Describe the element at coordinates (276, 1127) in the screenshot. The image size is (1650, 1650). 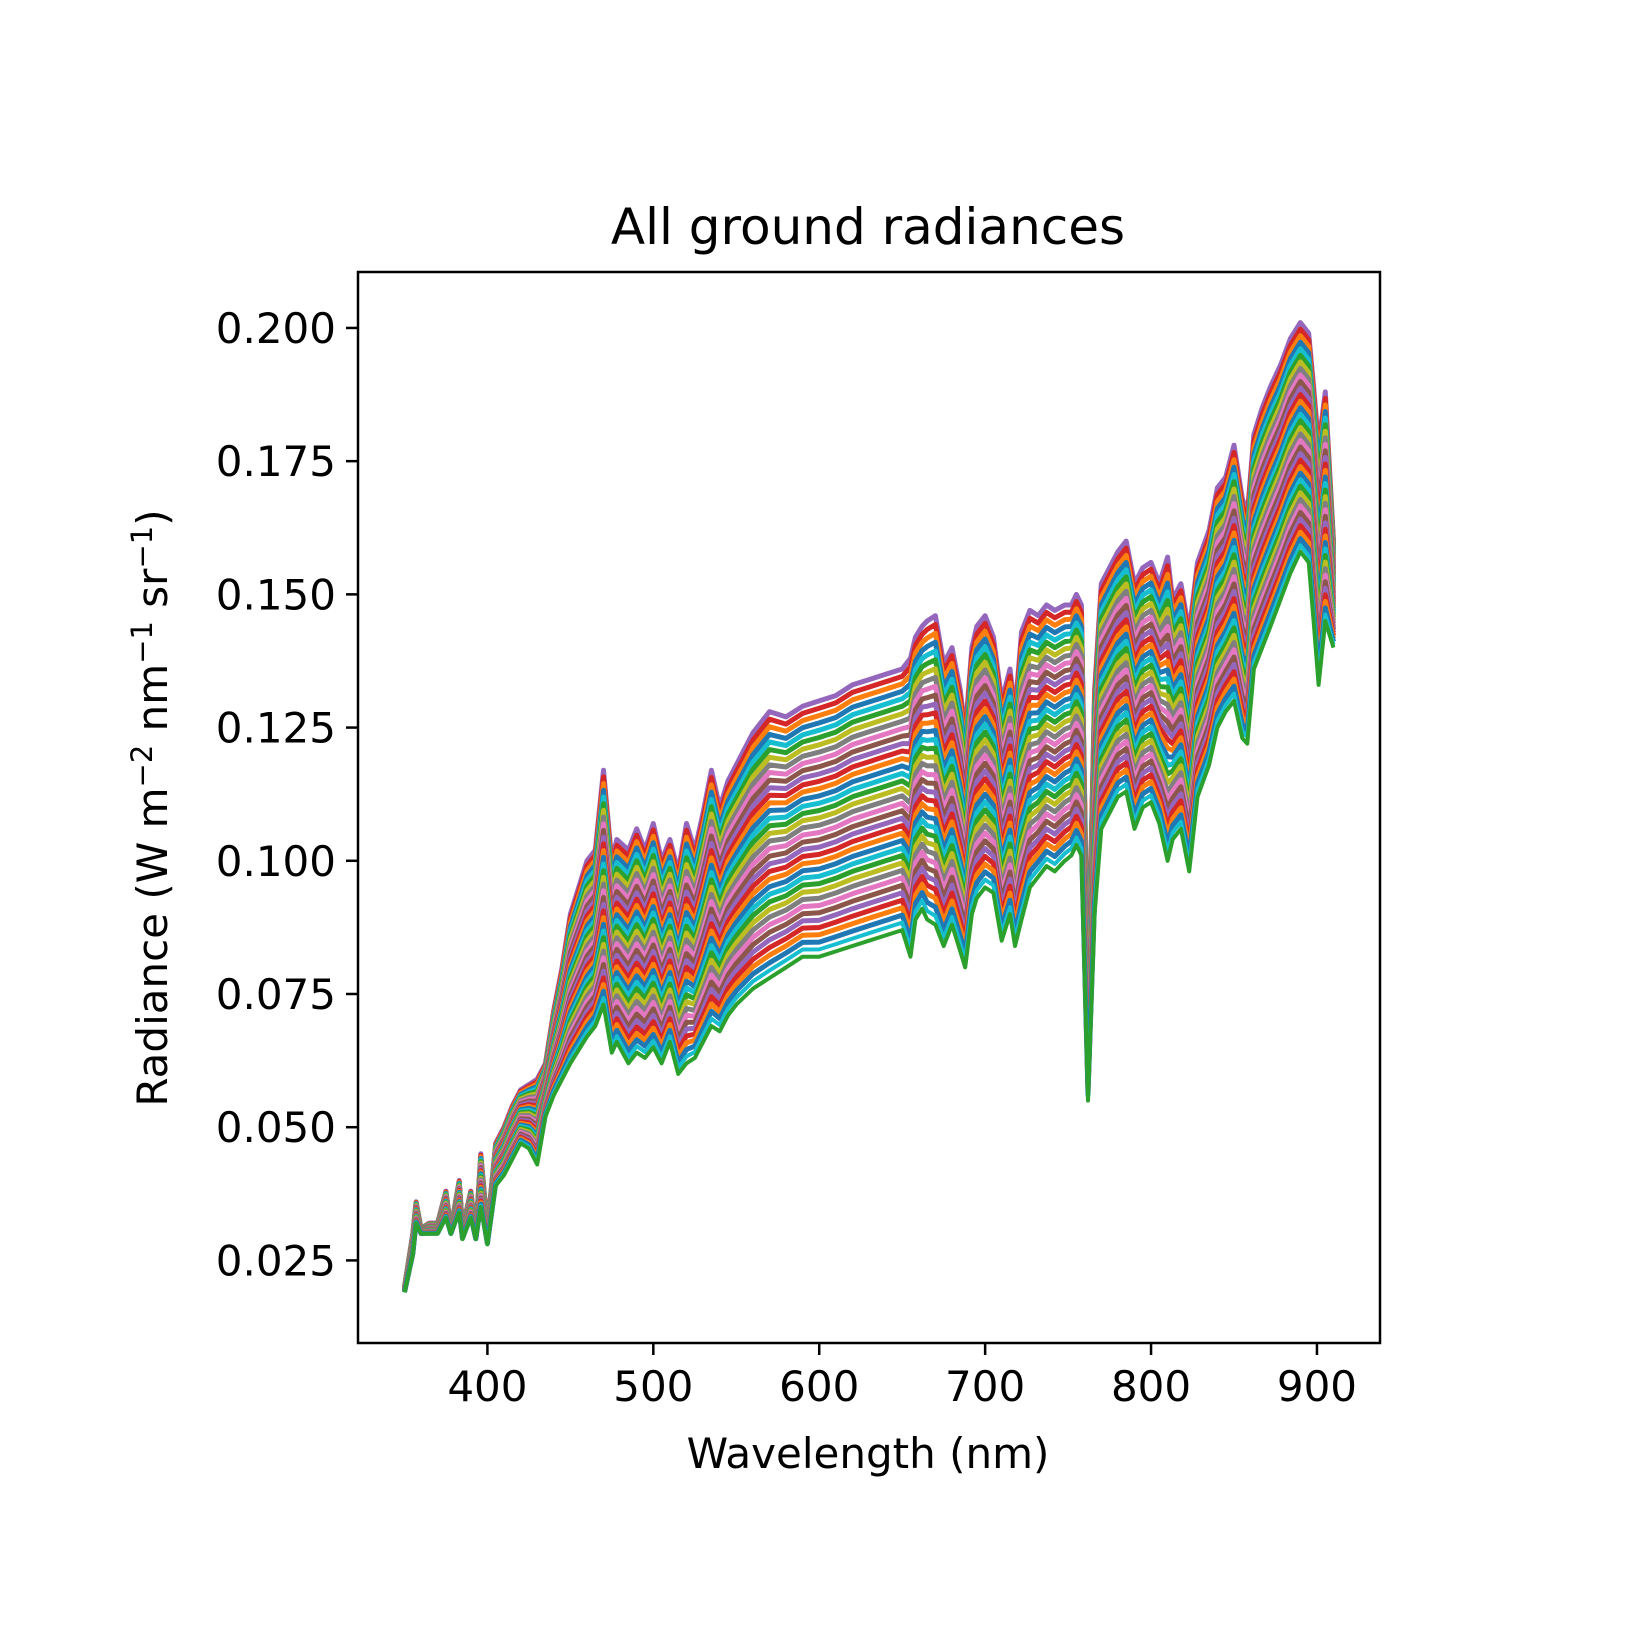
I see `y-tick-label: 0.050` at that location.